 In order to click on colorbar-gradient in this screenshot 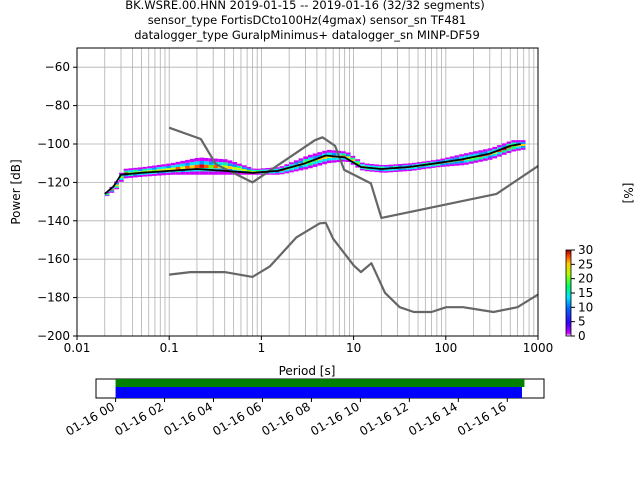, I will do `click(568, 293)`.